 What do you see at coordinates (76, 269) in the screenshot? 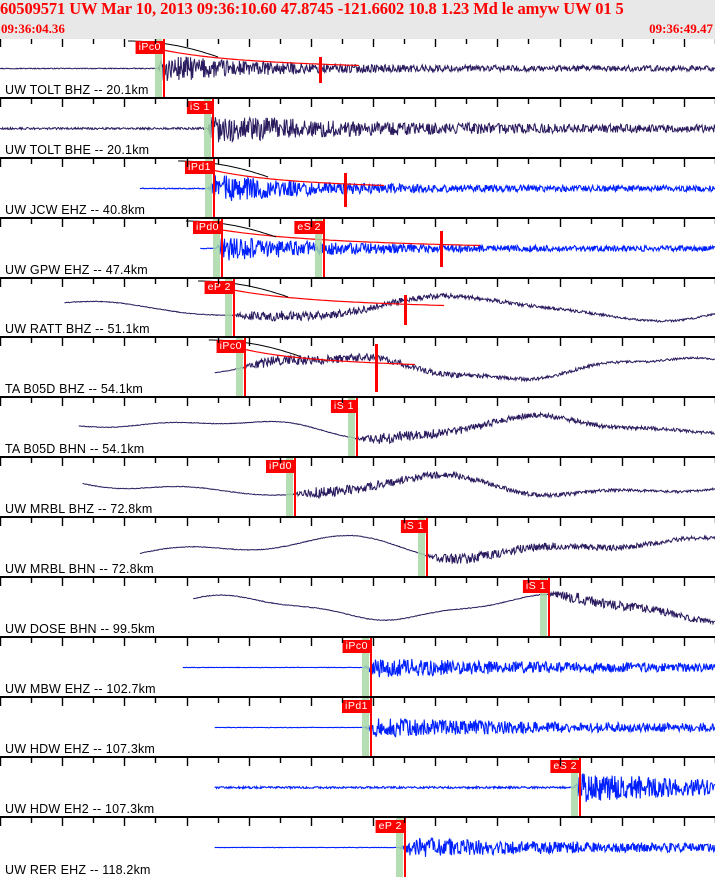
I see `channel-label: UW GPW EHZ -- 47.4km` at bounding box center [76, 269].